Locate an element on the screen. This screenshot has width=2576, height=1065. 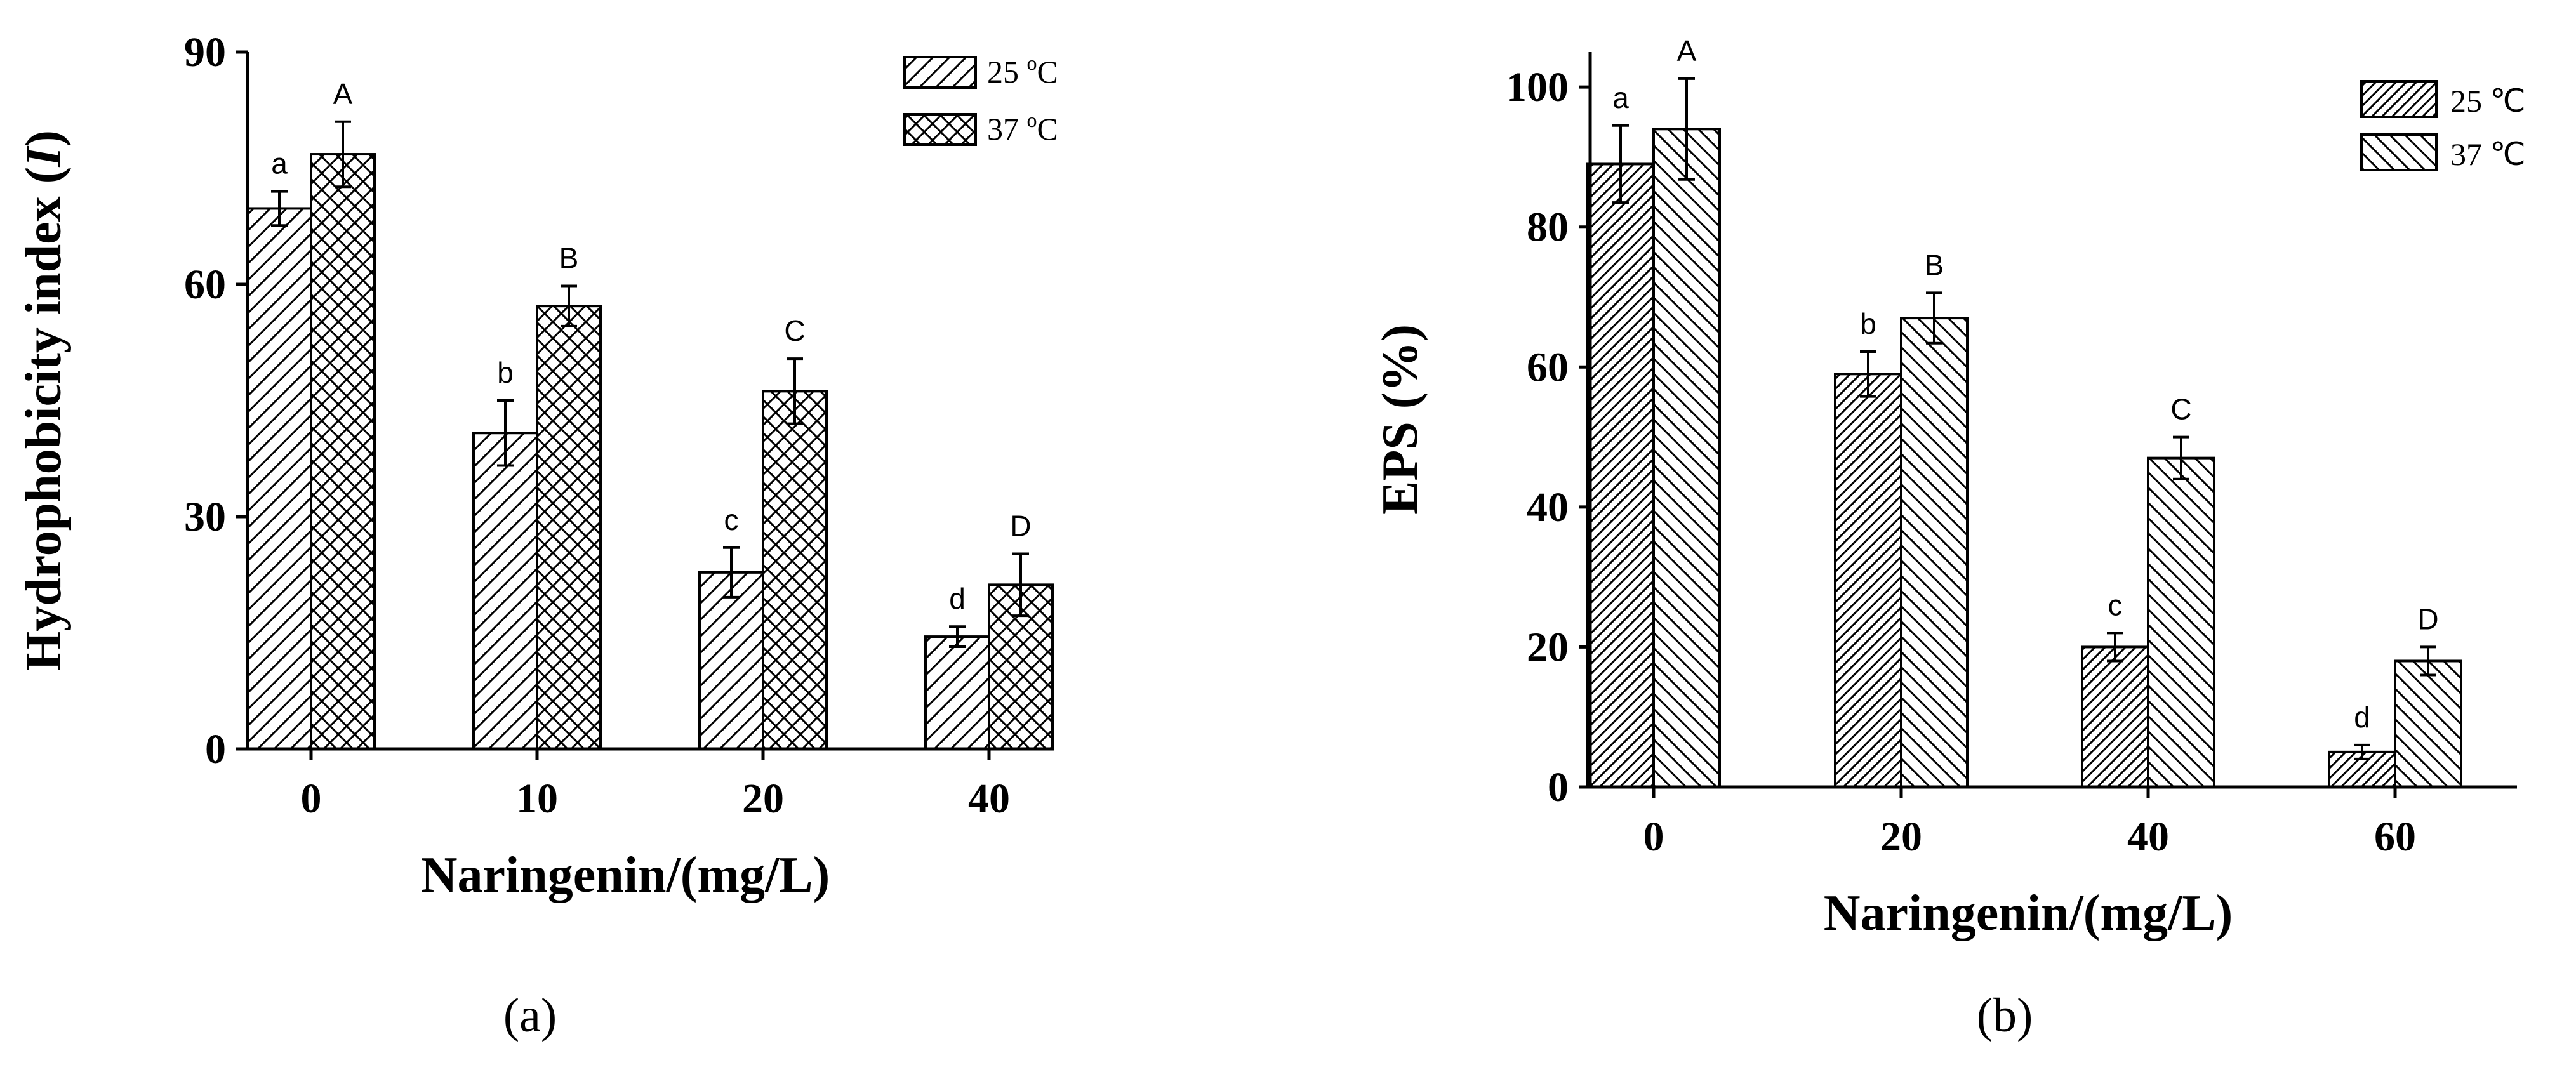
panel-b-sig-label-s2-60: D is located at coordinates (2427, 618).